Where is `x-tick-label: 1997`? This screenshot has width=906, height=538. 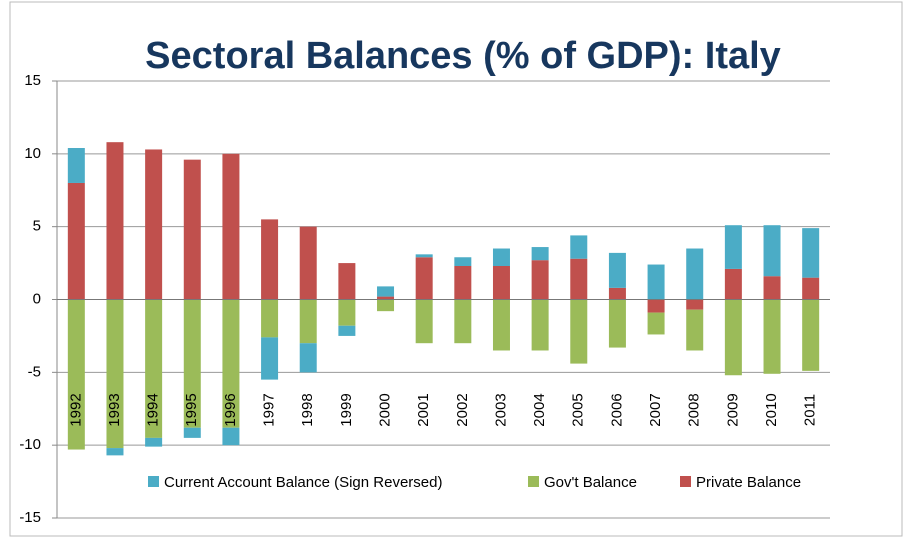
x-tick-label: 1997 is located at coordinates (269, 409).